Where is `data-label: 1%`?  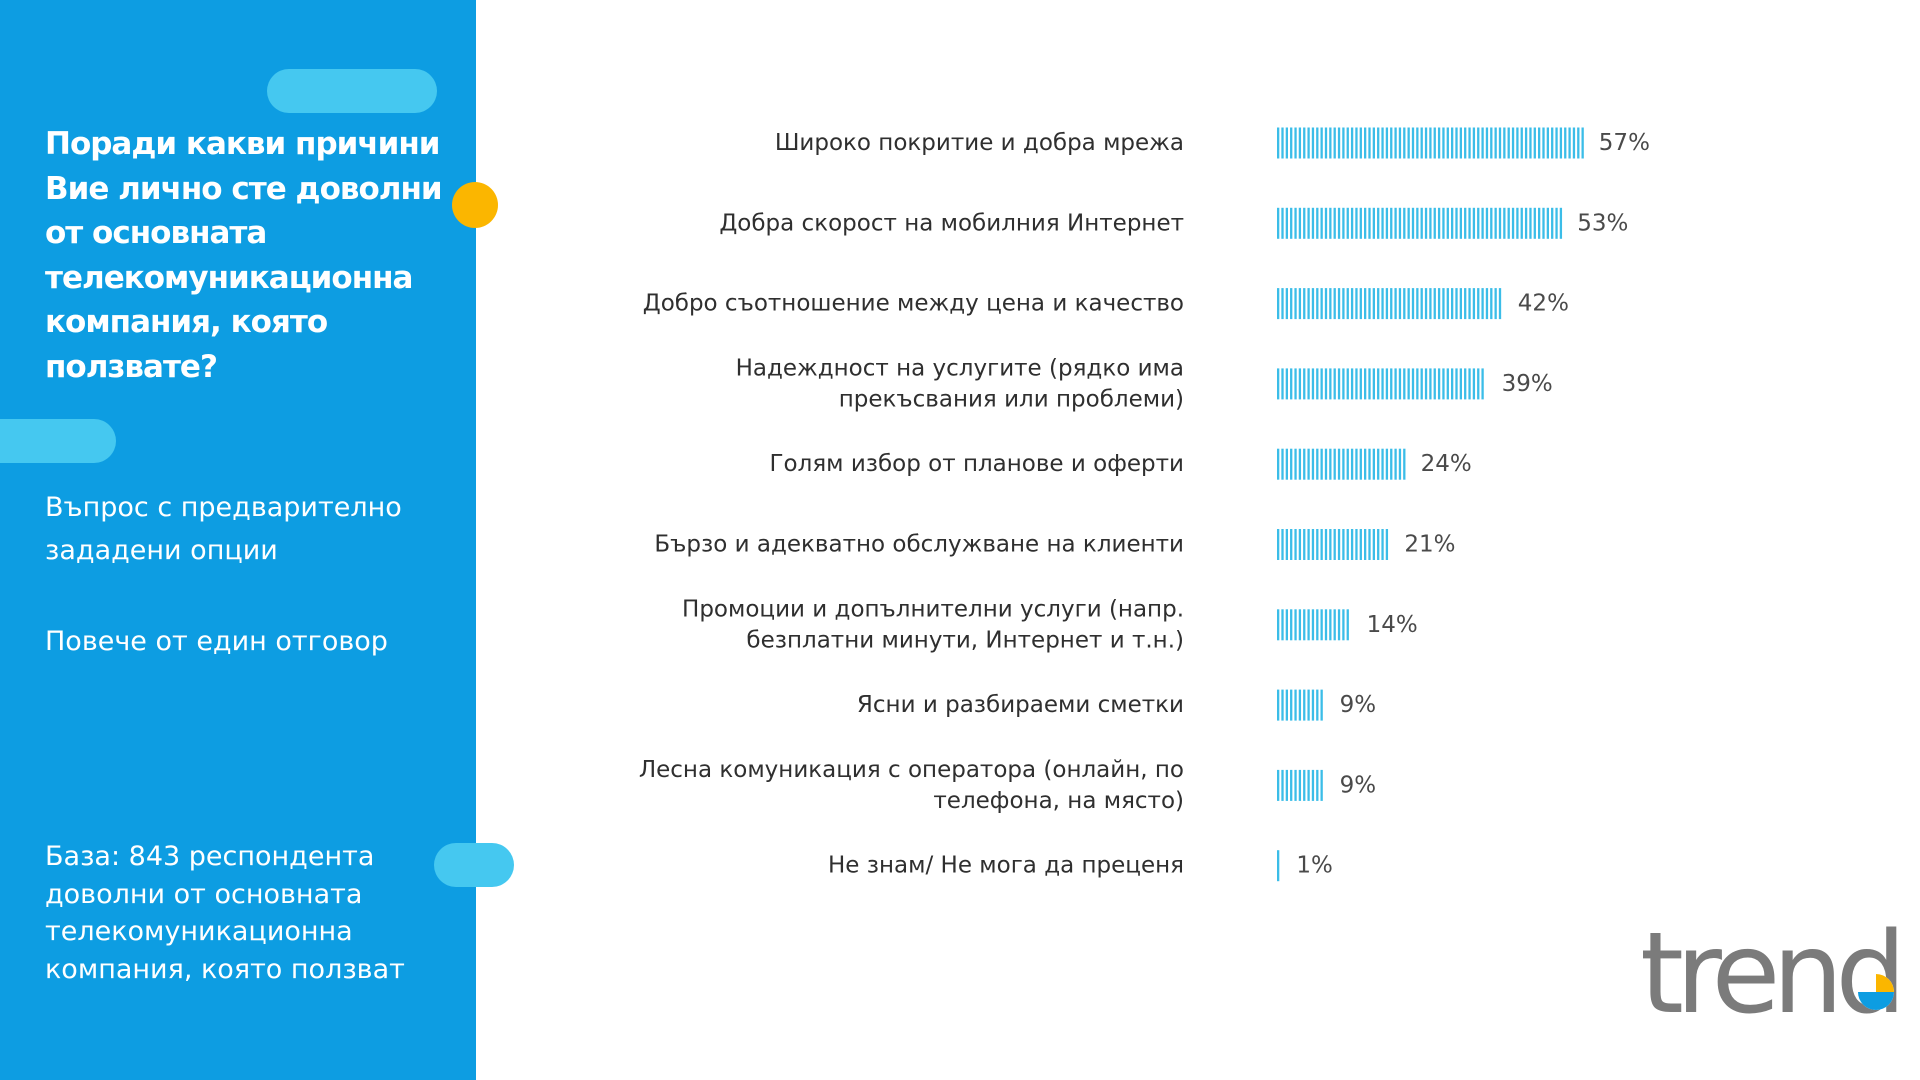 data-label: 1% is located at coordinates (1314, 866).